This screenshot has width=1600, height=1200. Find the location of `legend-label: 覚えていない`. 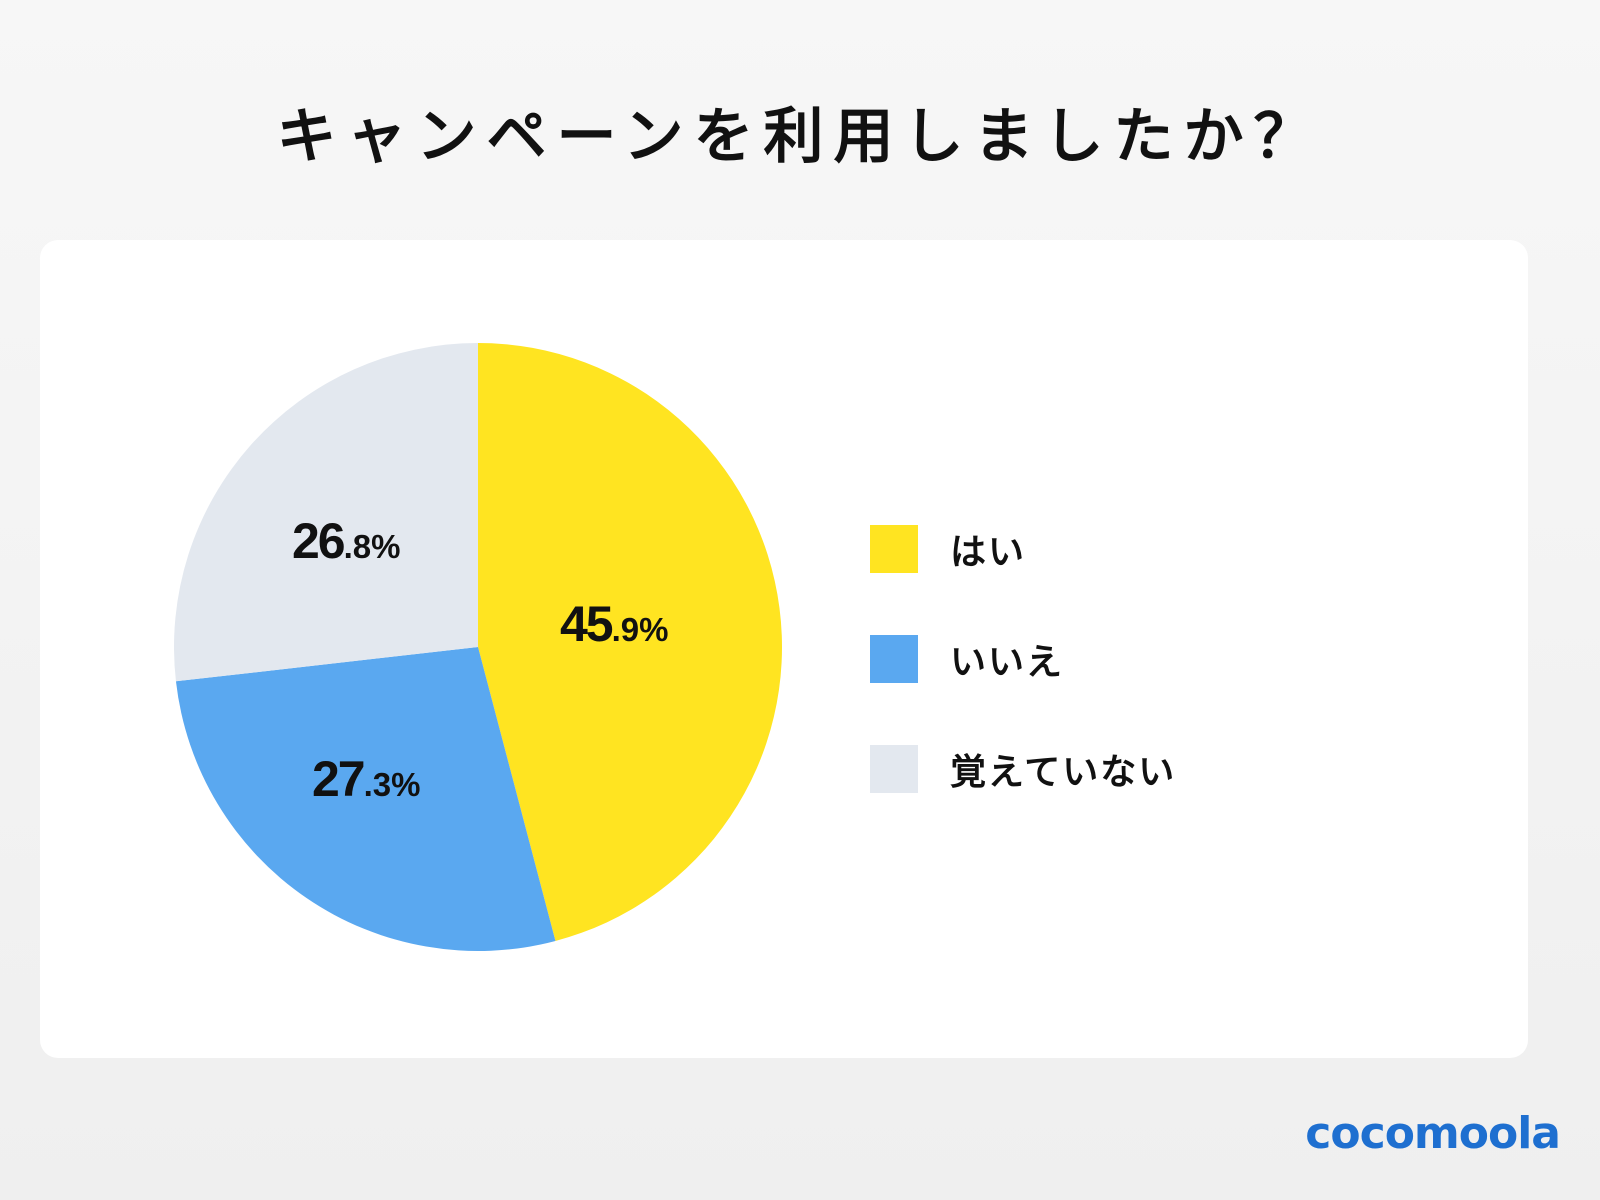

legend-label: 覚えていない is located at coordinates (1063, 772).